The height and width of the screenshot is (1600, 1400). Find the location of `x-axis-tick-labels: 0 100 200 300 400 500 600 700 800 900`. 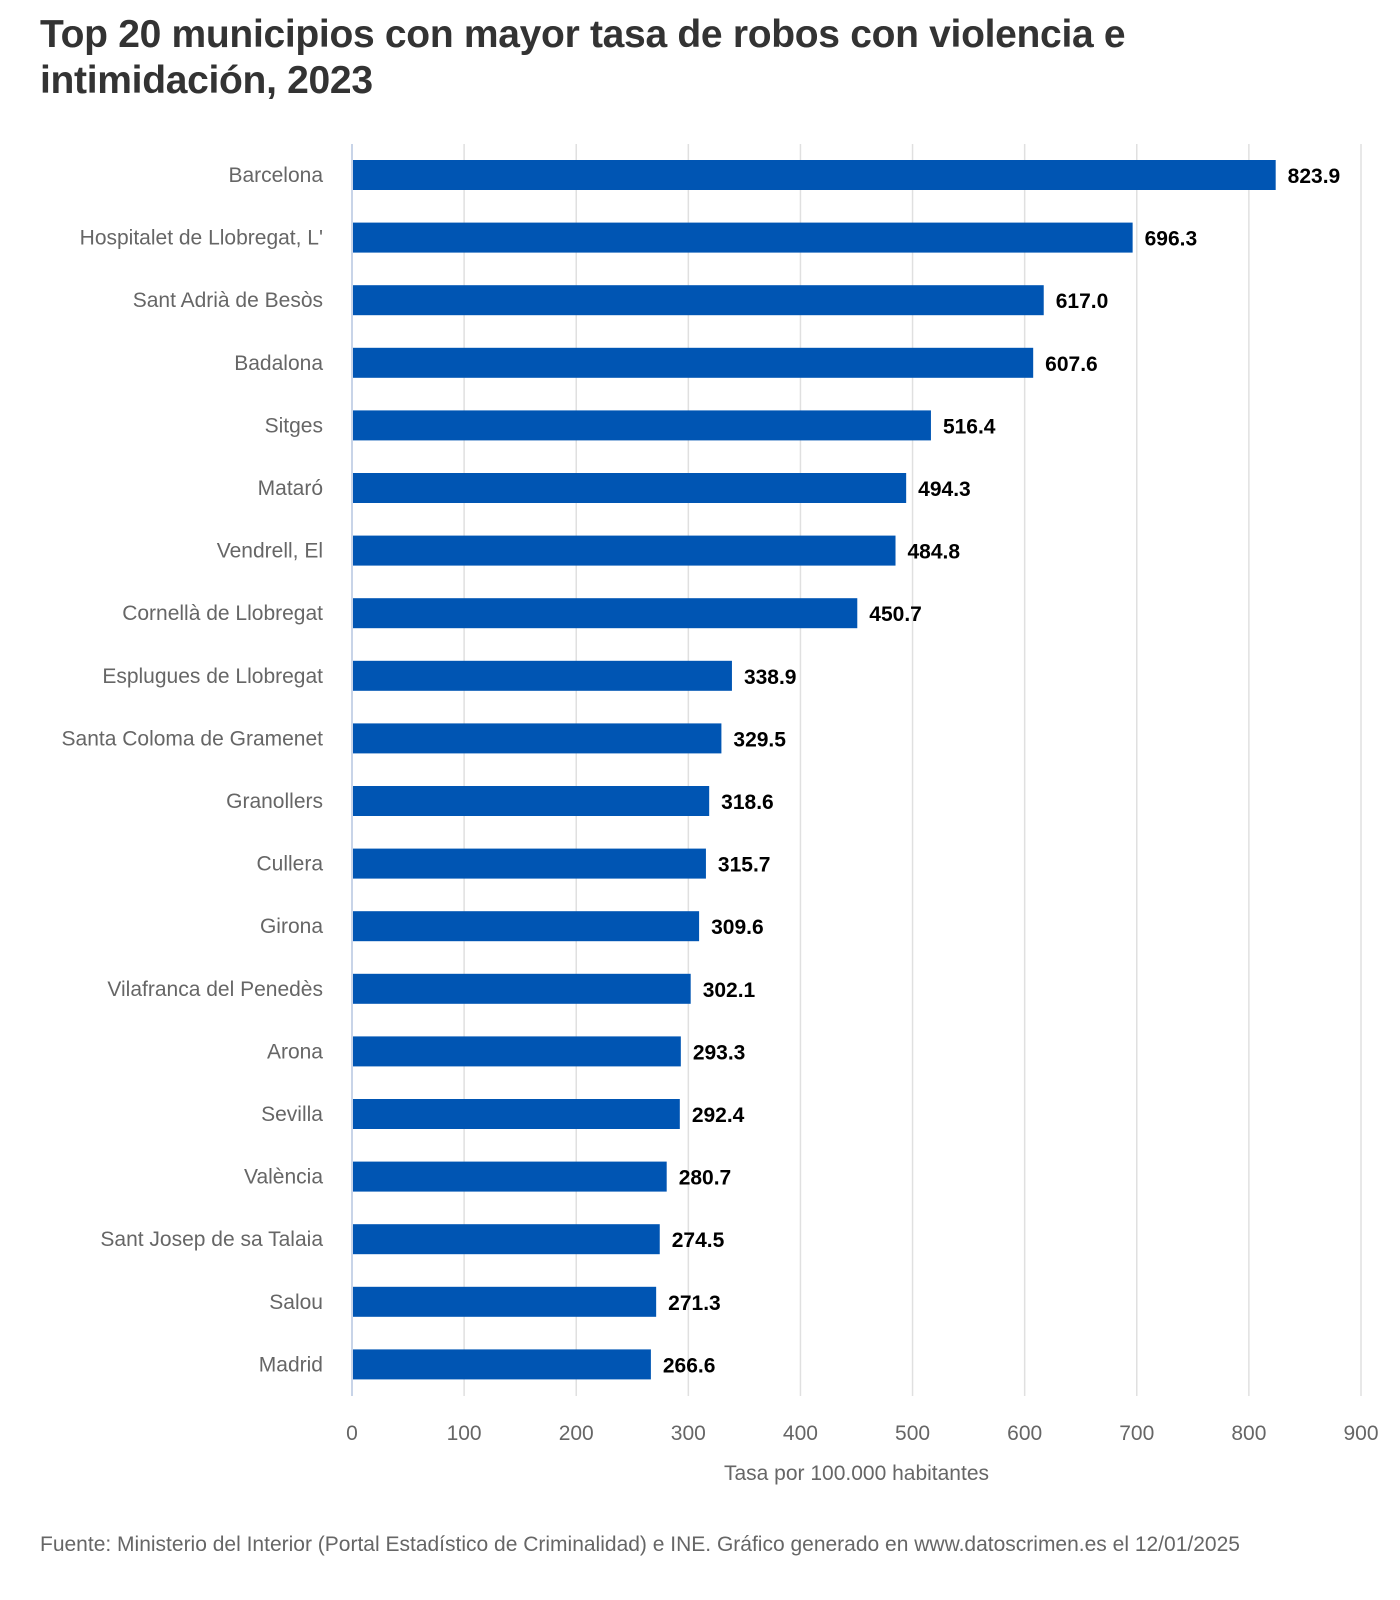

x-axis-tick-labels: 0 100 200 300 400 500 600 700 800 900 is located at coordinates (862, 1433).